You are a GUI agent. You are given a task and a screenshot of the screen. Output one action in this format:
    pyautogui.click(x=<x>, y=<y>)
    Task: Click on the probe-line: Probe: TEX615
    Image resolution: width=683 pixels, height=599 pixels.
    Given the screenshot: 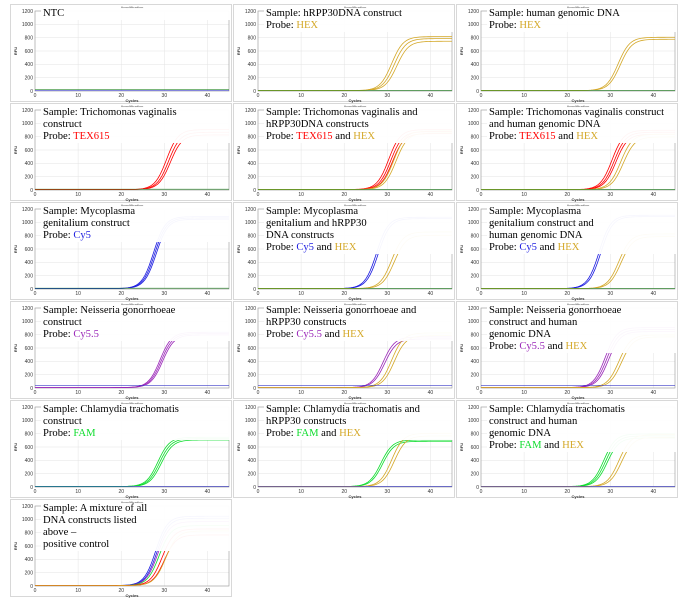 What is the action you would take?
    pyautogui.click(x=135, y=137)
    